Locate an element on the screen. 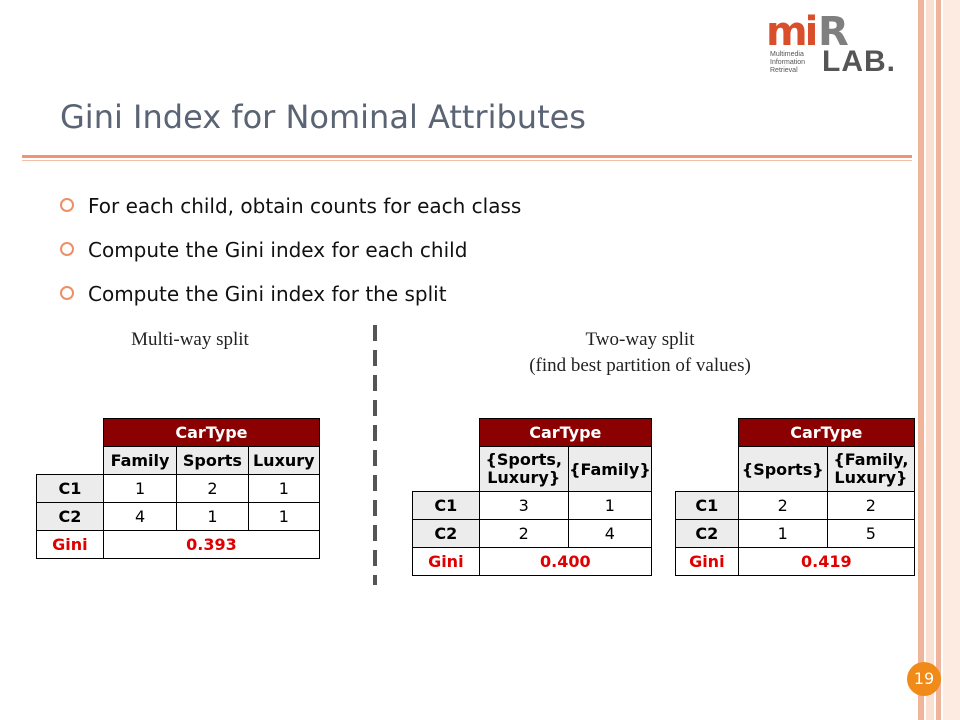 The height and width of the screenshot is (720, 960). table-row: Gini 0.400 is located at coordinates (532, 561).